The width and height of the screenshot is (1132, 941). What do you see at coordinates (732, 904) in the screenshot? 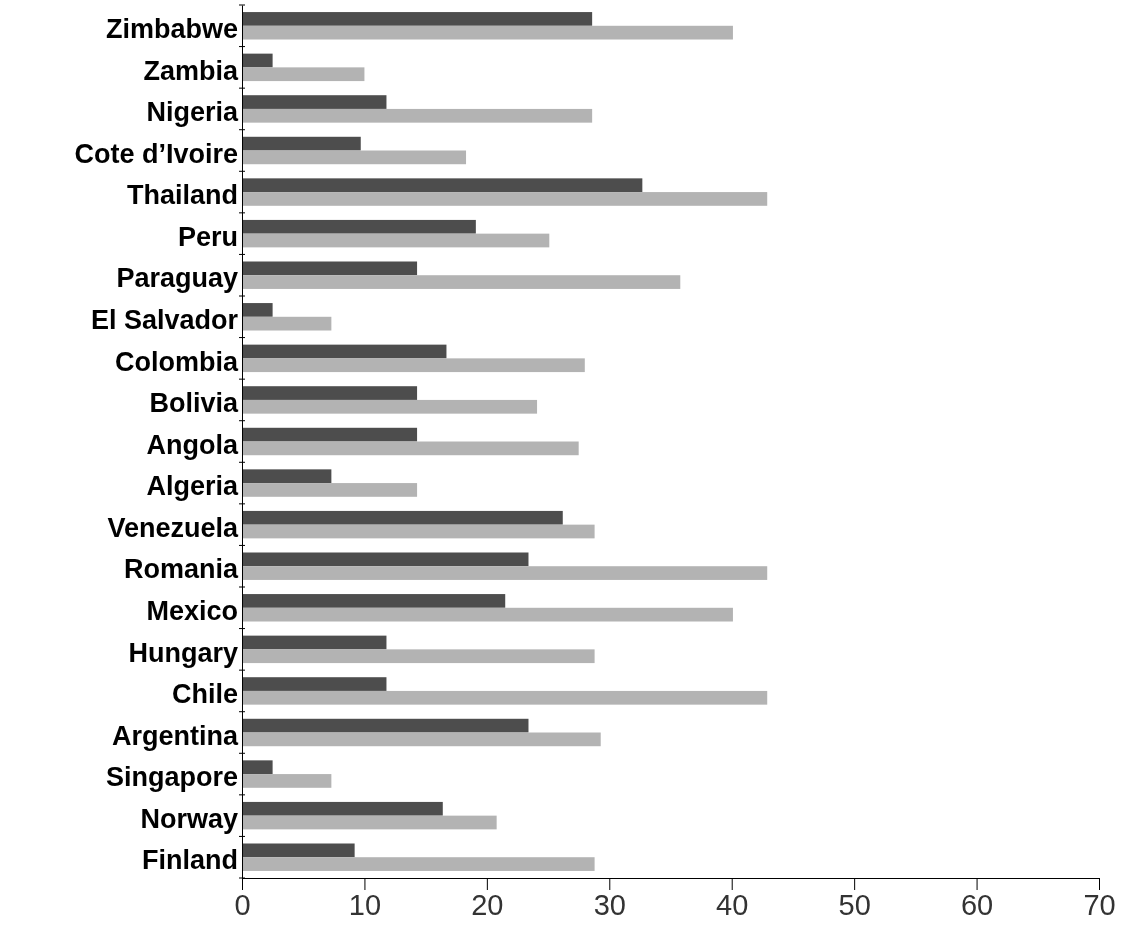
I see `x-tick-label: 40` at bounding box center [732, 904].